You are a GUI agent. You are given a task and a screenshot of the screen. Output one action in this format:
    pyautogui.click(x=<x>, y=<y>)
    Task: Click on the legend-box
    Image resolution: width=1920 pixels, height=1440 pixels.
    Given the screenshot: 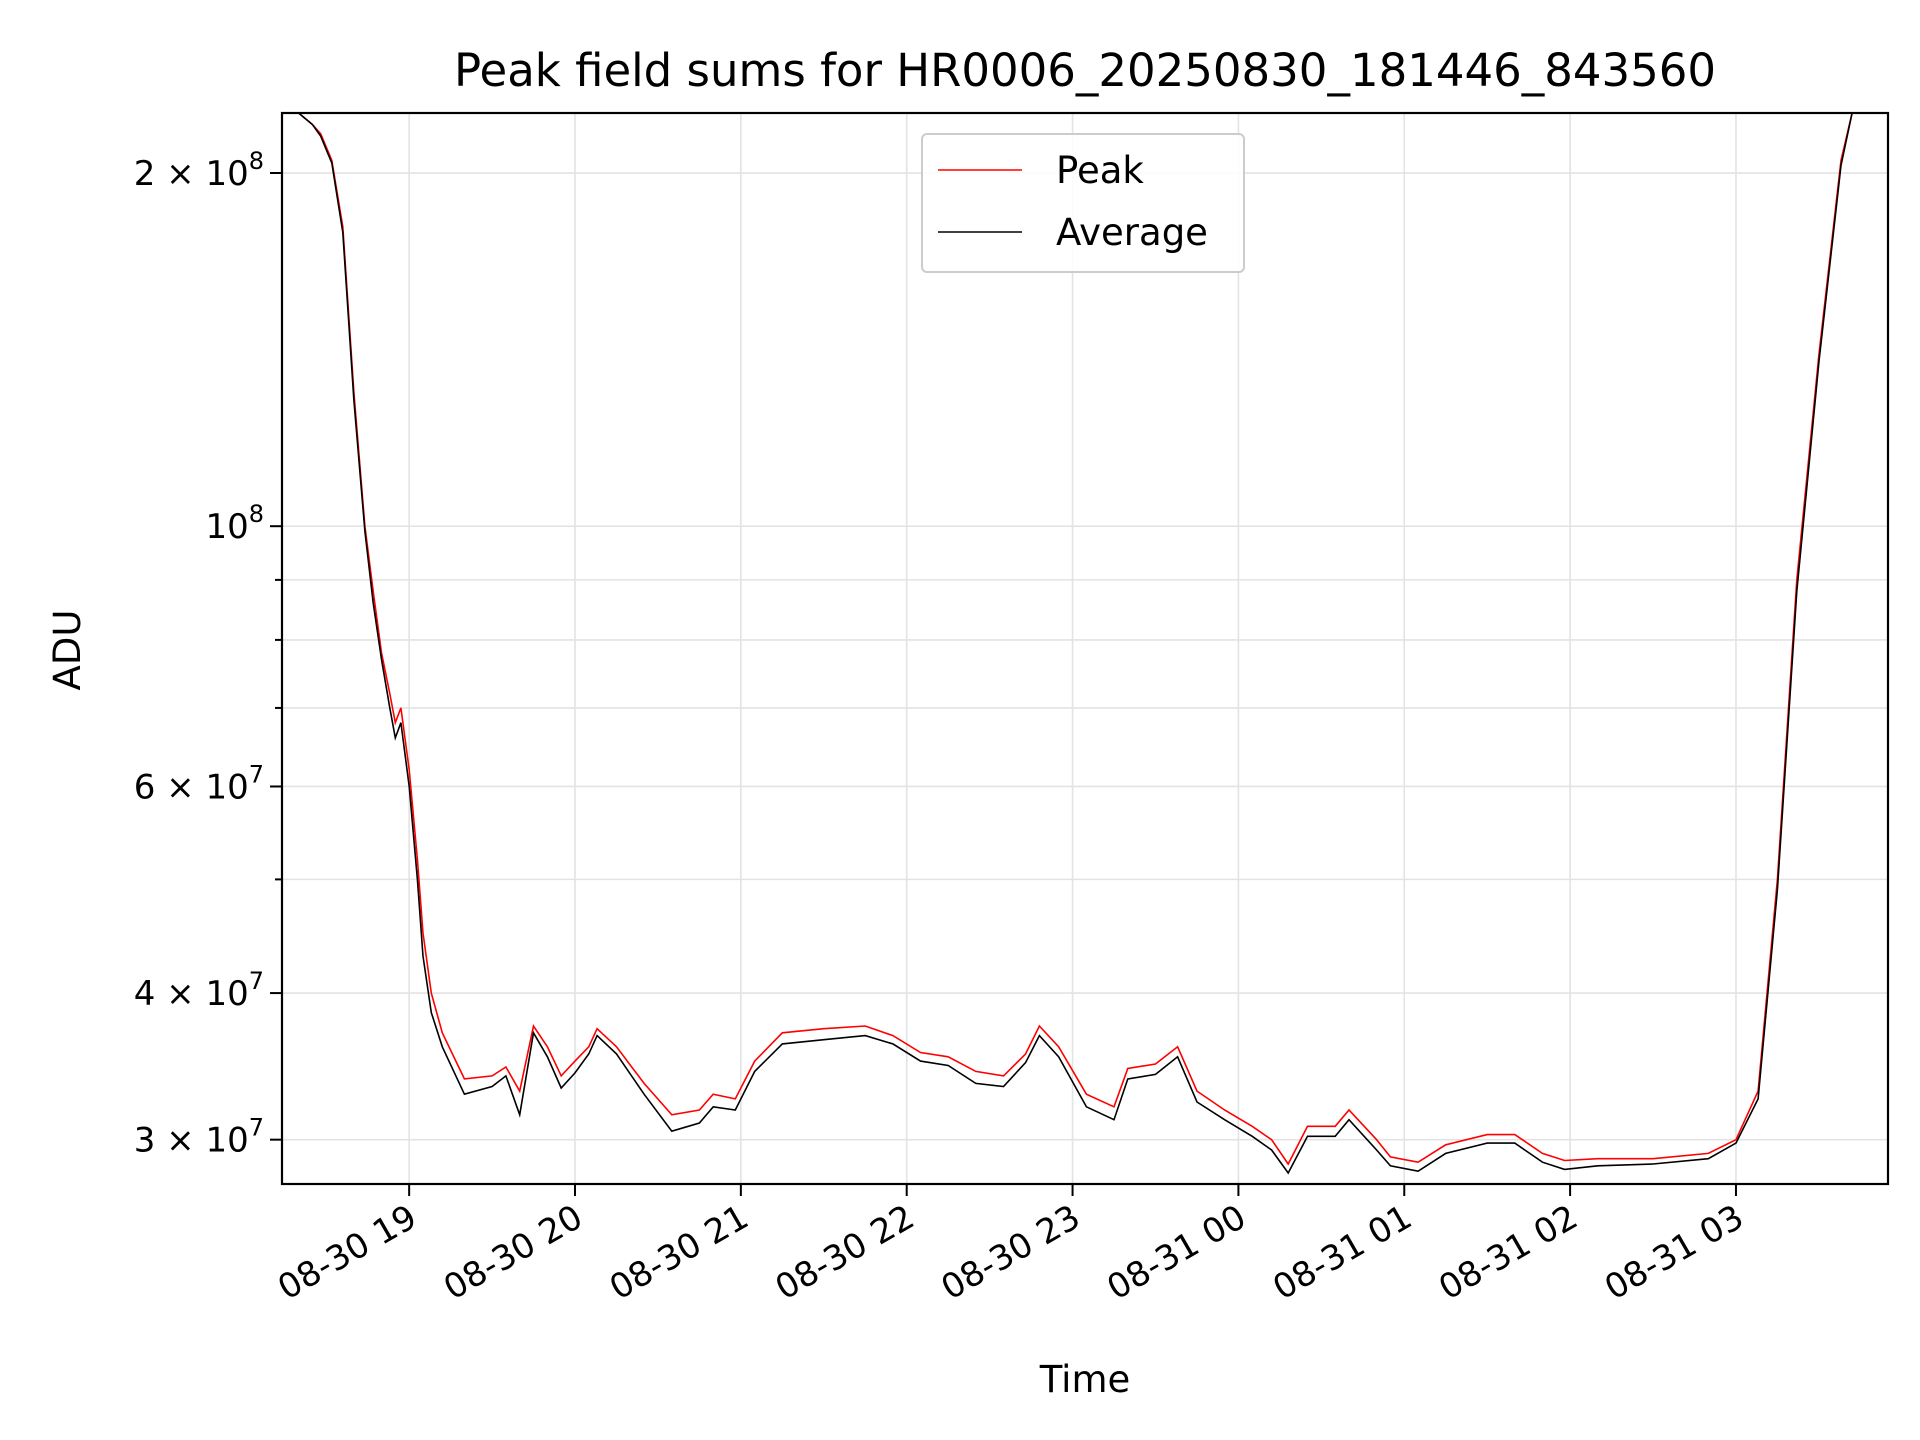 What is the action you would take?
    pyautogui.click(x=1083, y=203)
    